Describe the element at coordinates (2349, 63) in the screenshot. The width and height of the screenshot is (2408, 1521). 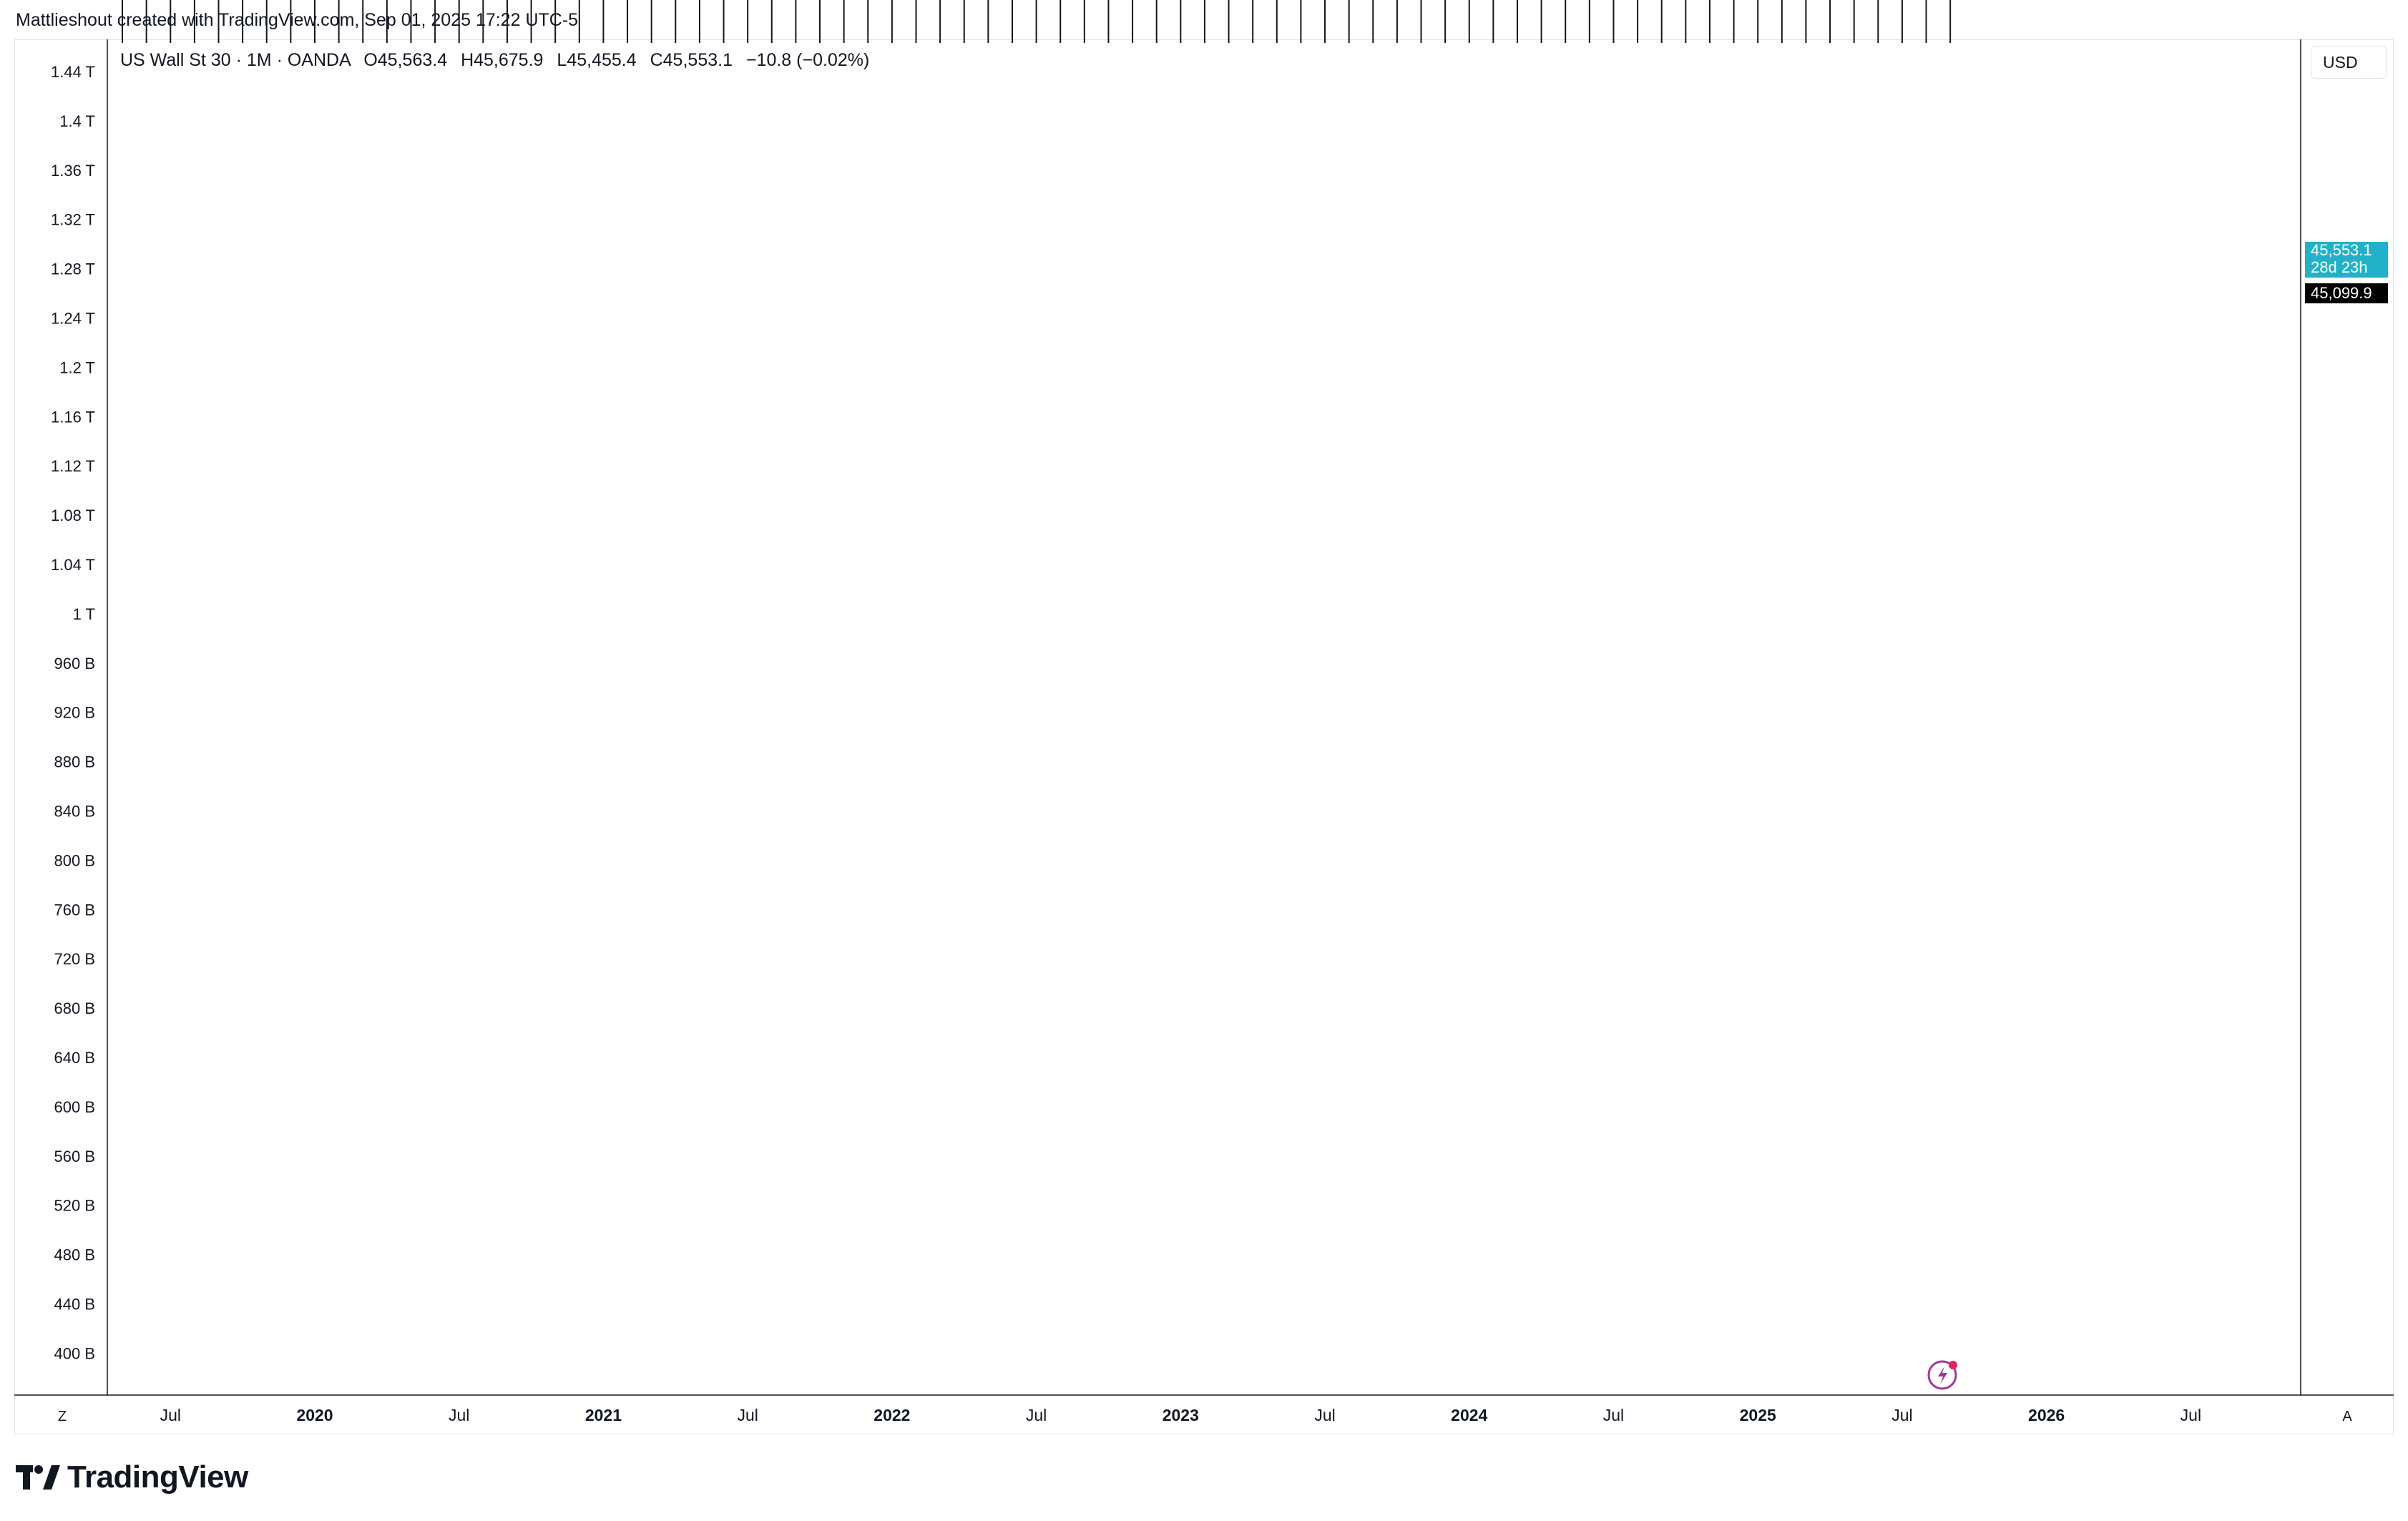
I see `currency-selector: USD` at that location.